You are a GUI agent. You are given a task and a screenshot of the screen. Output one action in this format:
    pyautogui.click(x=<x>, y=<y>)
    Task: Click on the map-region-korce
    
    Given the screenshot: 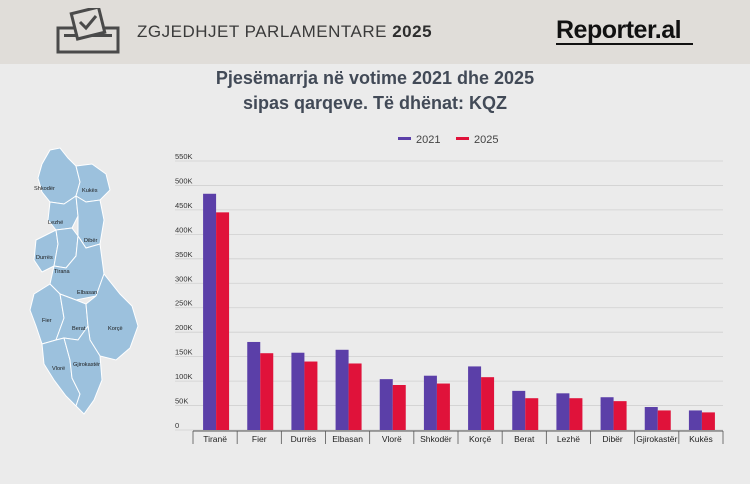 What is the action you would take?
    pyautogui.click(x=112, y=316)
    